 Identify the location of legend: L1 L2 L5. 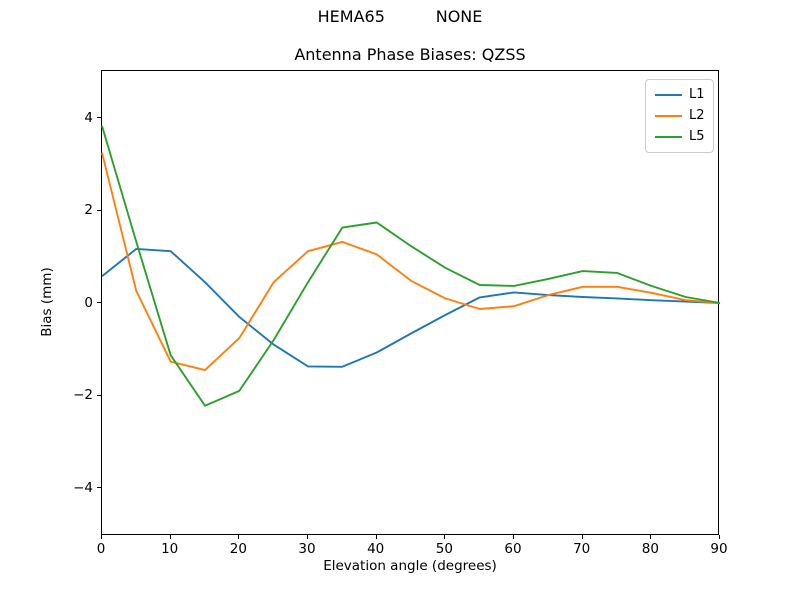
(679, 116).